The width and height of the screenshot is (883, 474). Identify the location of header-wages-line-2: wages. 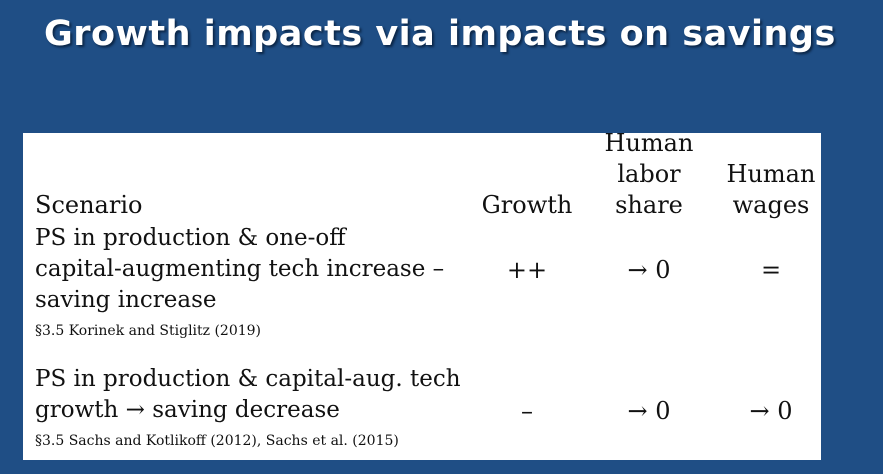
(771, 205).